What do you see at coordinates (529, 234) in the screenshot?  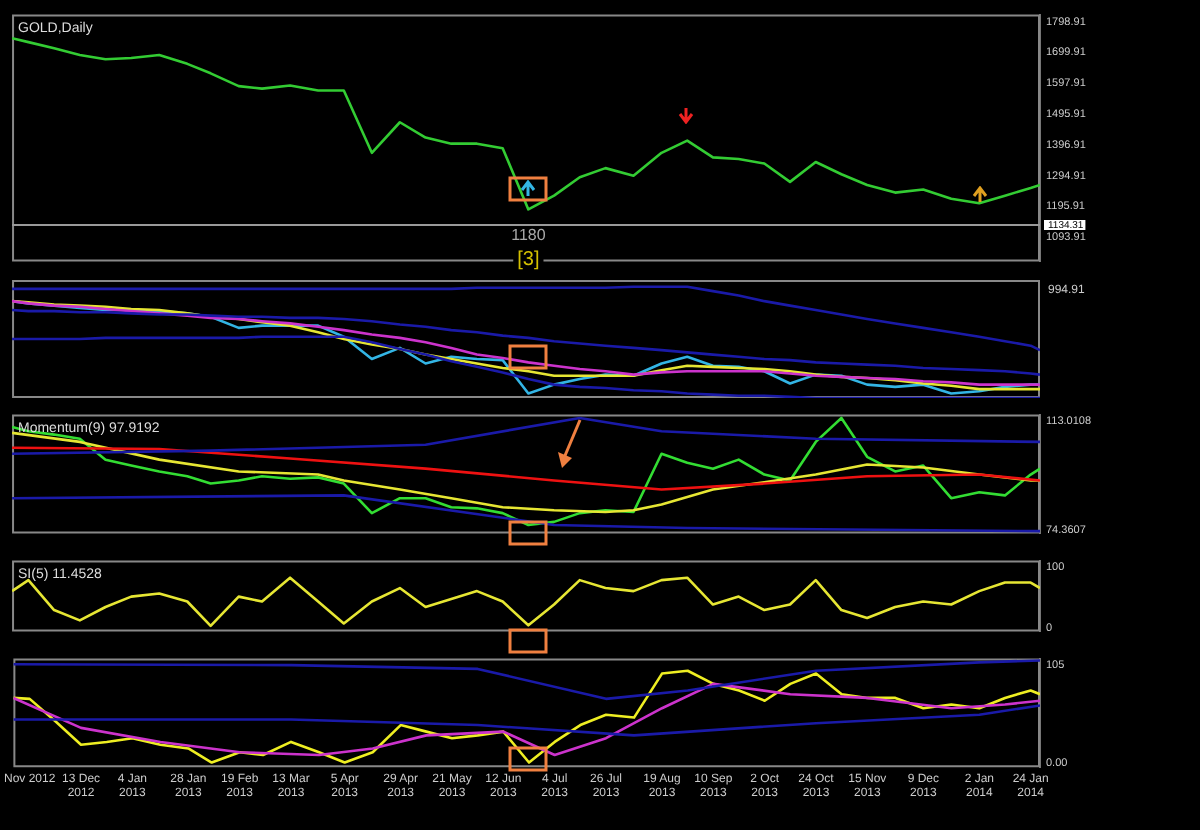 I see `annotation: 1180` at bounding box center [529, 234].